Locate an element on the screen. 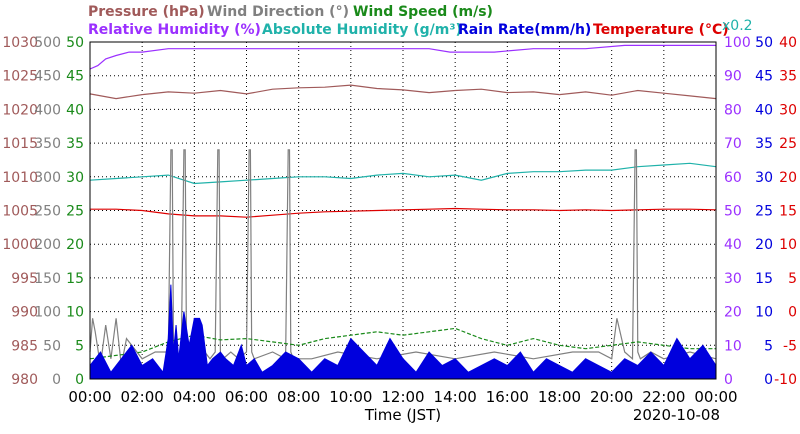 This screenshot has width=800, height=434. series-wind-speed-m-s is located at coordinates (402, 343).